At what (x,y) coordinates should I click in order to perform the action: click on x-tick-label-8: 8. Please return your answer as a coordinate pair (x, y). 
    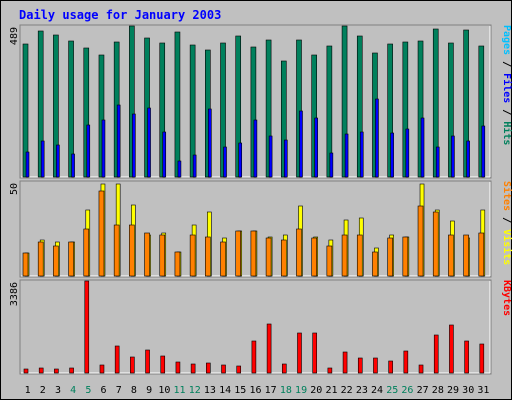
    Looking at the image, I should click on (134, 390).